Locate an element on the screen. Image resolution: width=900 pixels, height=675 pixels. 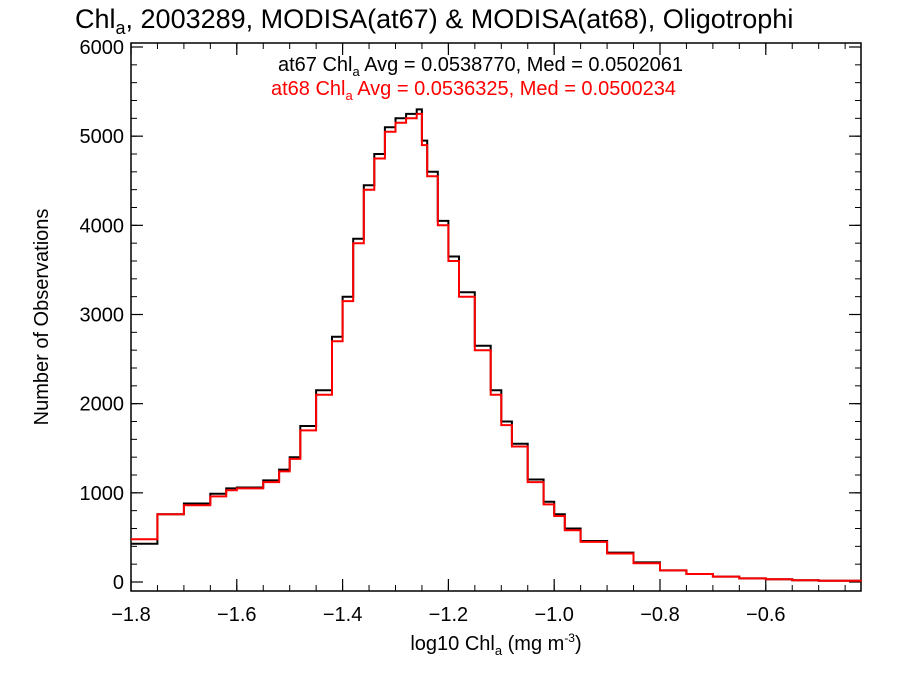
x-tick-label: −1.6 is located at coordinates (236, 615).